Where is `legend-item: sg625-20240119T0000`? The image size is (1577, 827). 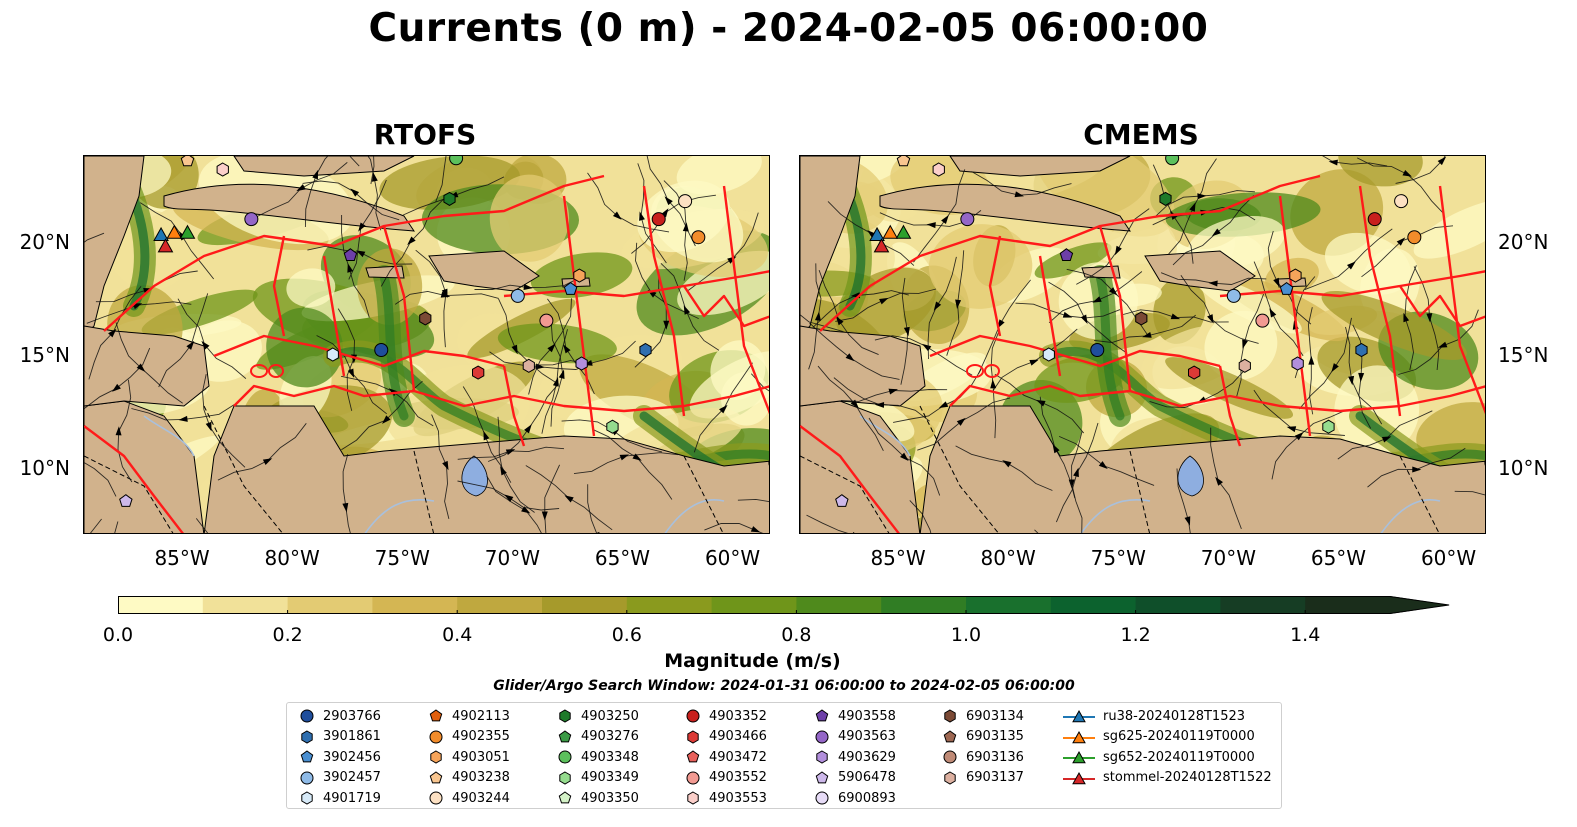
legend-item: sg625-20240119T0000 is located at coordinates (1159, 737).